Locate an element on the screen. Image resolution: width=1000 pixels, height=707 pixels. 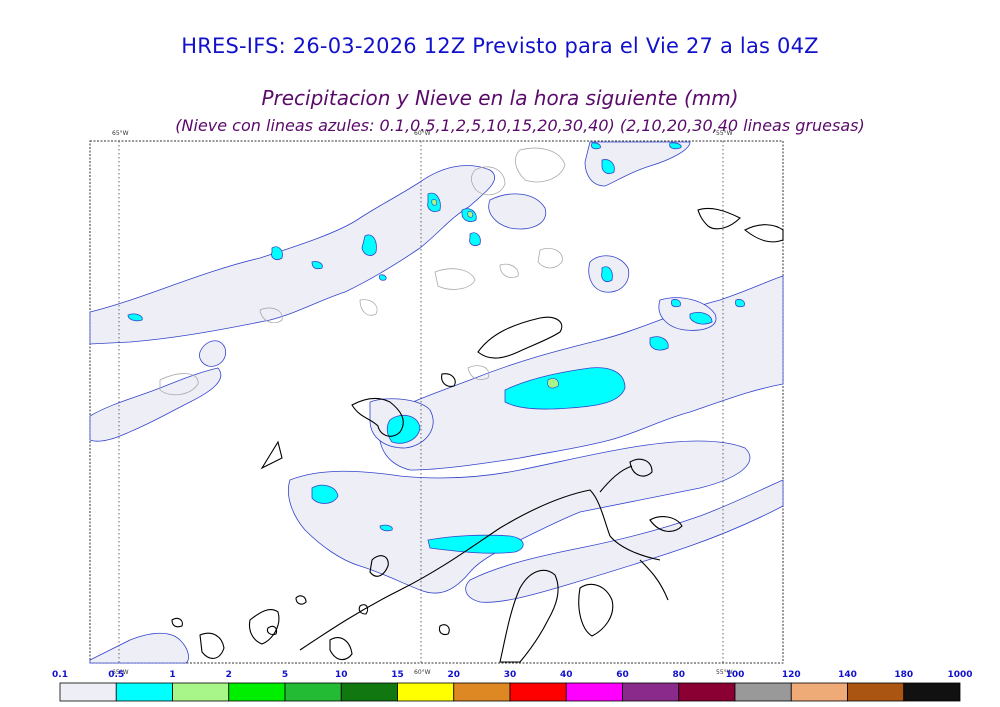
meridian-label-bottom: 65°W is located at coordinates (120, 672).